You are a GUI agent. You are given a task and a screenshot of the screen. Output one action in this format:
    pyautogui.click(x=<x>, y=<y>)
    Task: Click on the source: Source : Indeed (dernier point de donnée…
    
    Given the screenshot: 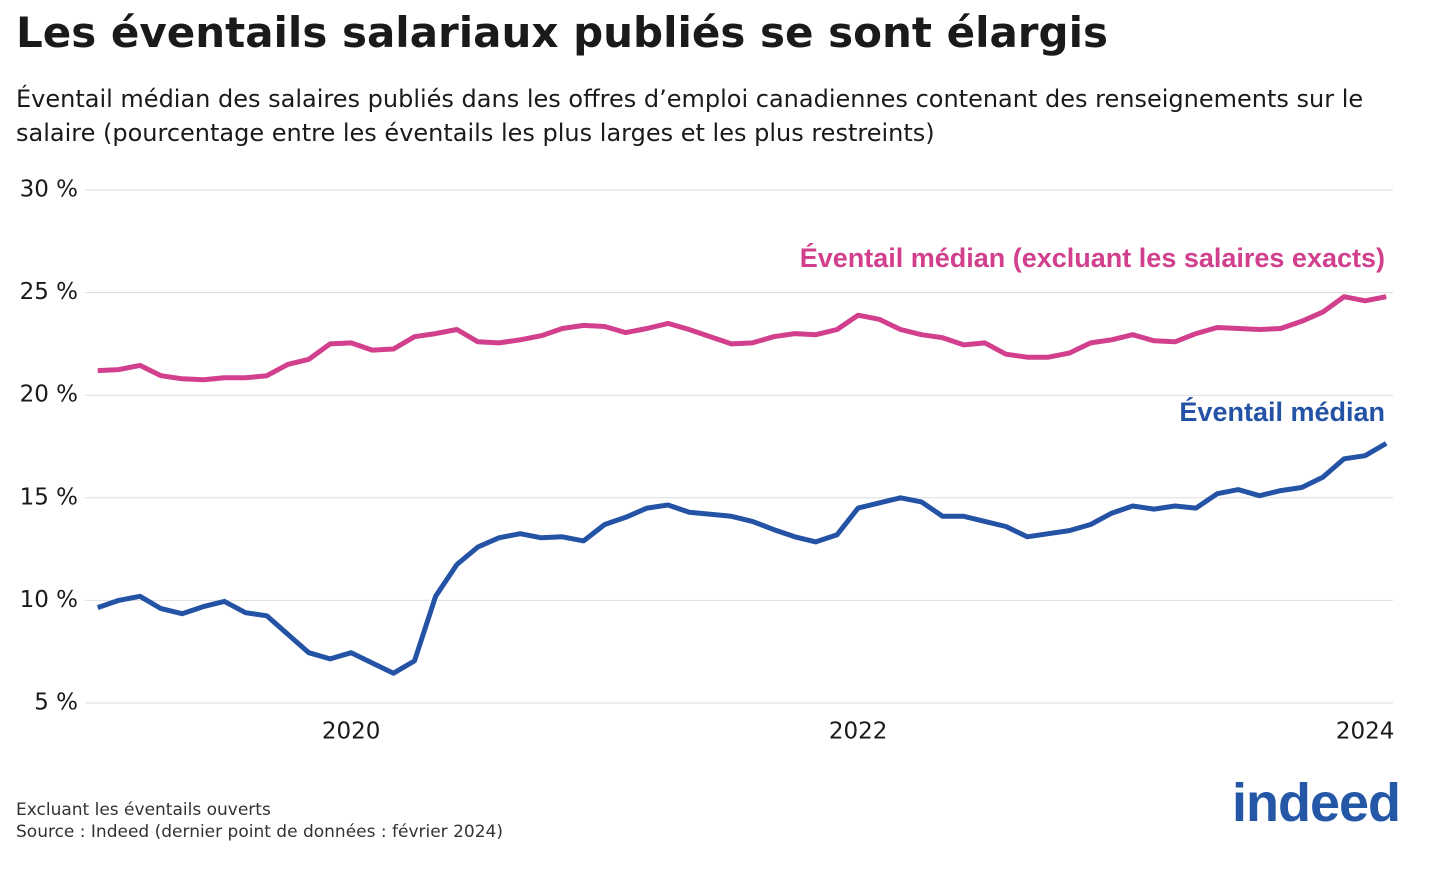 What is the action you would take?
    pyautogui.click(x=259, y=832)
    